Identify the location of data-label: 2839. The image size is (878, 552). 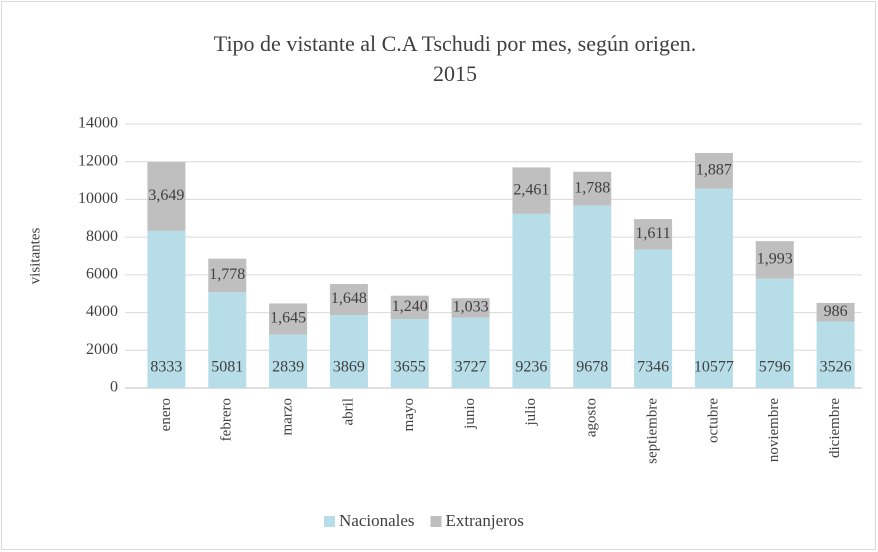
(288, 367).